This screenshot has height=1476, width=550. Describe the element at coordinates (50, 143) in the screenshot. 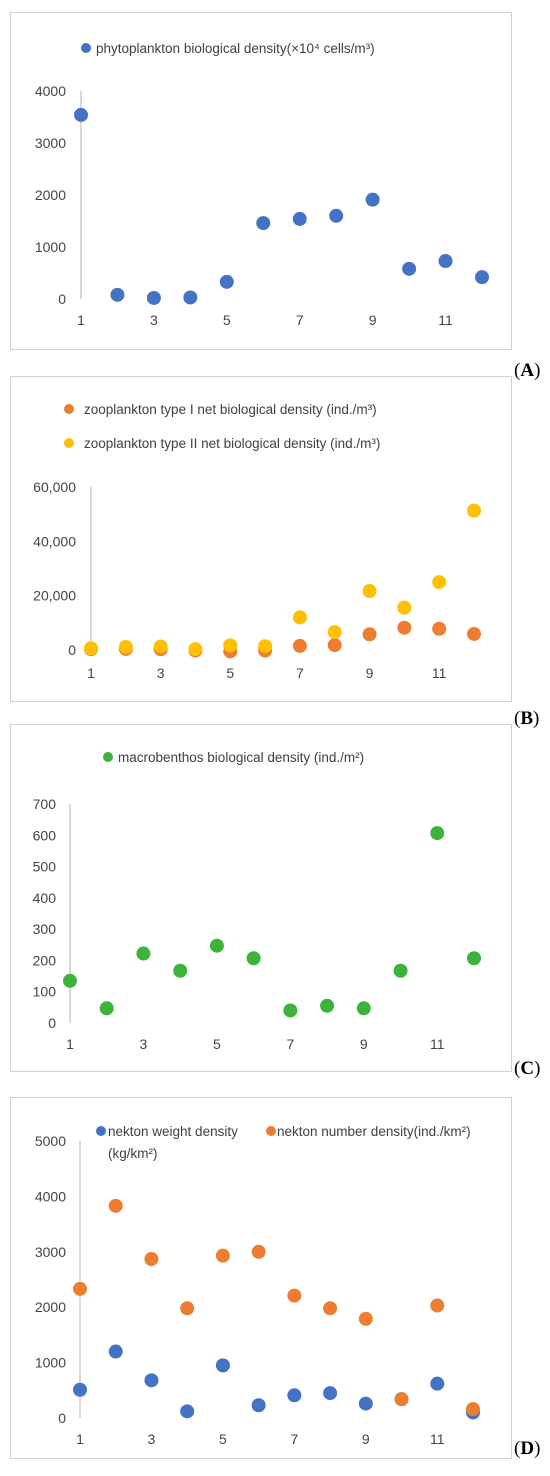

I see `y-tick-label: 3000` at that location.